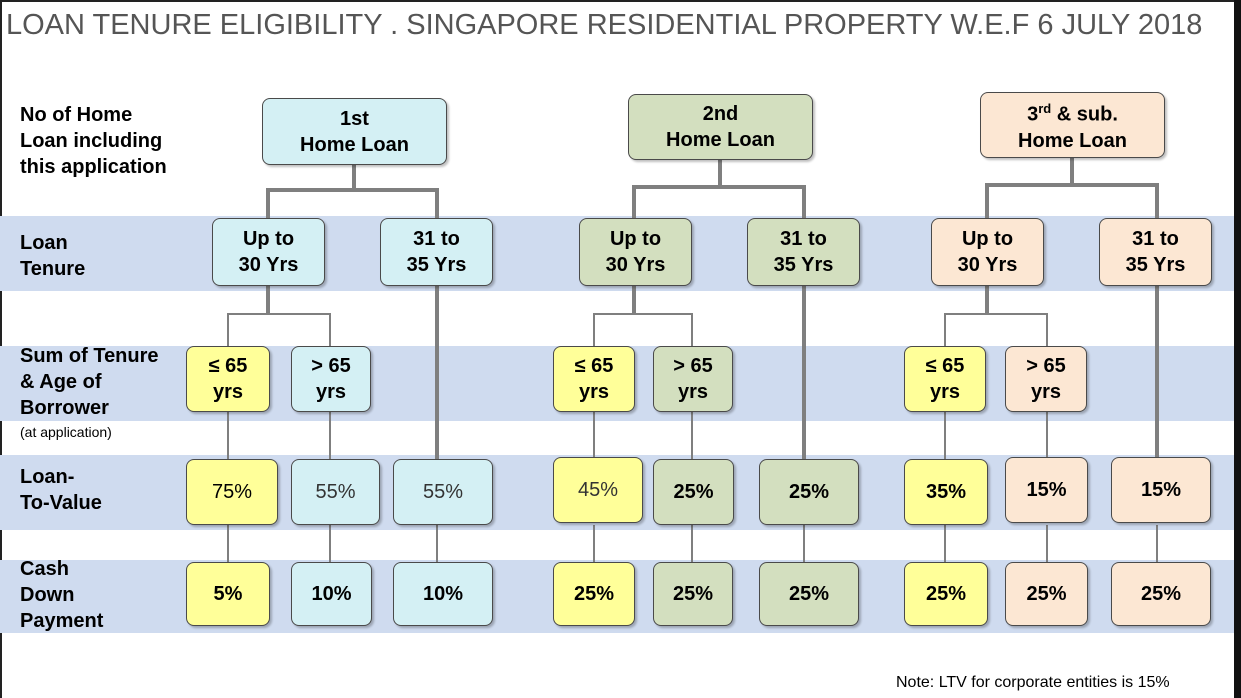  I want to click on row-label-ltv: Loan- To-Value, so click(61, 490).